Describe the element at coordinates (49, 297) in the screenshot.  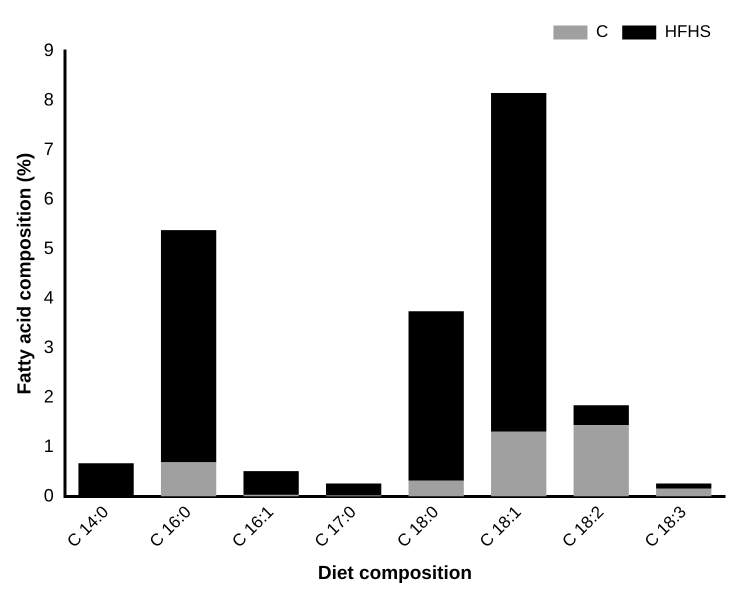
I see `y-tick-label: 4` at that location.